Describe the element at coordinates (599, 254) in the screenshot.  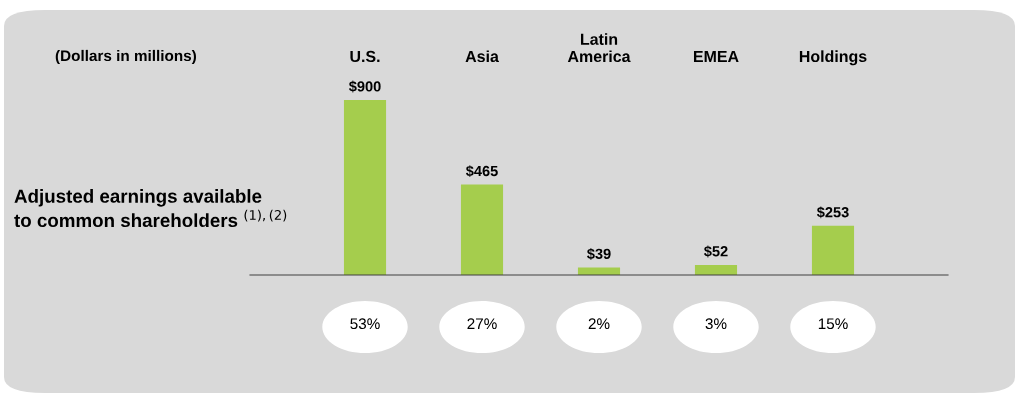
I see `data-label: $39` at that location.